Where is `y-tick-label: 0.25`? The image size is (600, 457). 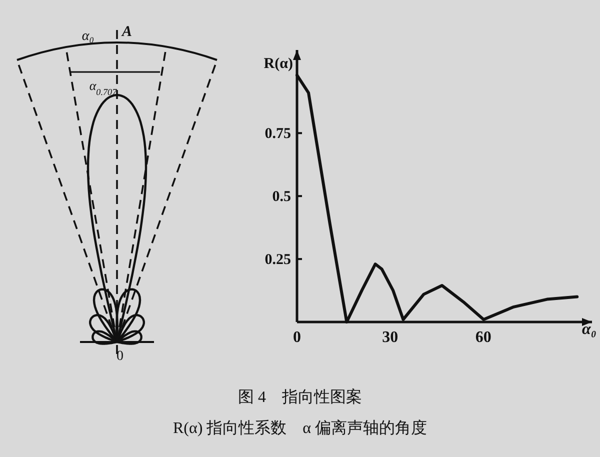
y-tick-label: 0.25 is located at coordinates (277, 260).